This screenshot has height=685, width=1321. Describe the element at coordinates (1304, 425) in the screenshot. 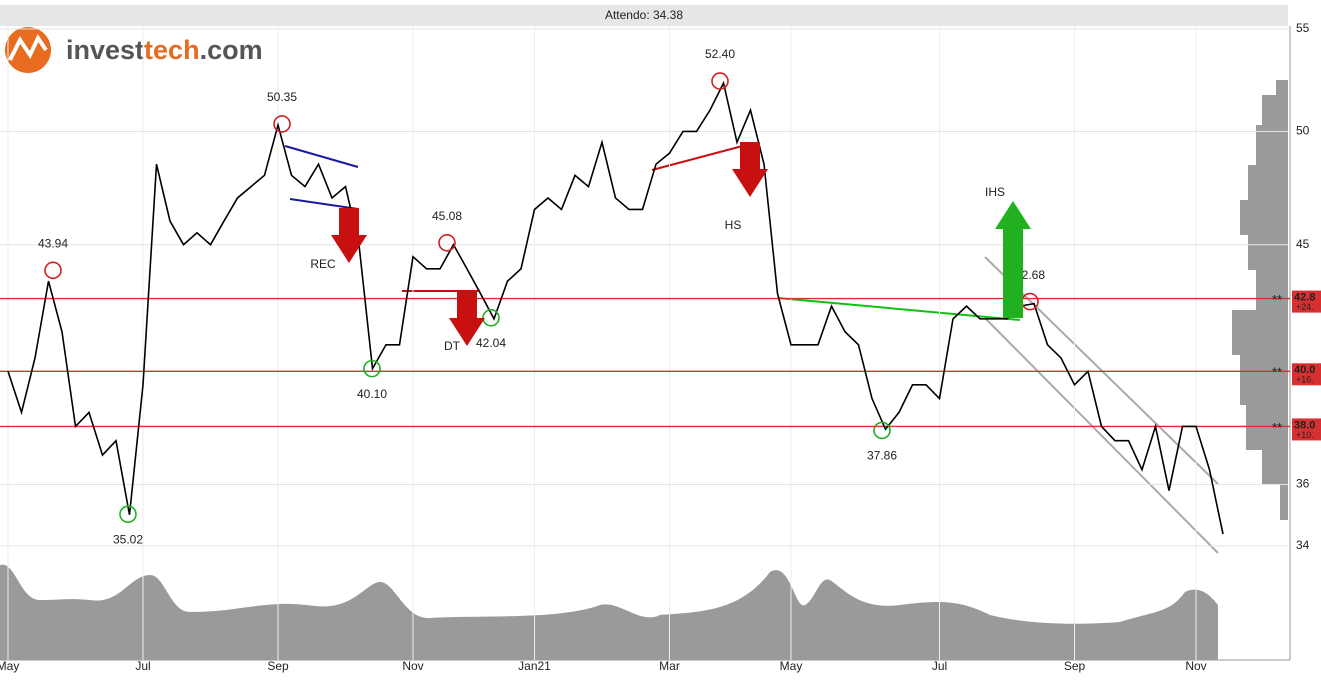

I see `level-label: 38.0` at that location.